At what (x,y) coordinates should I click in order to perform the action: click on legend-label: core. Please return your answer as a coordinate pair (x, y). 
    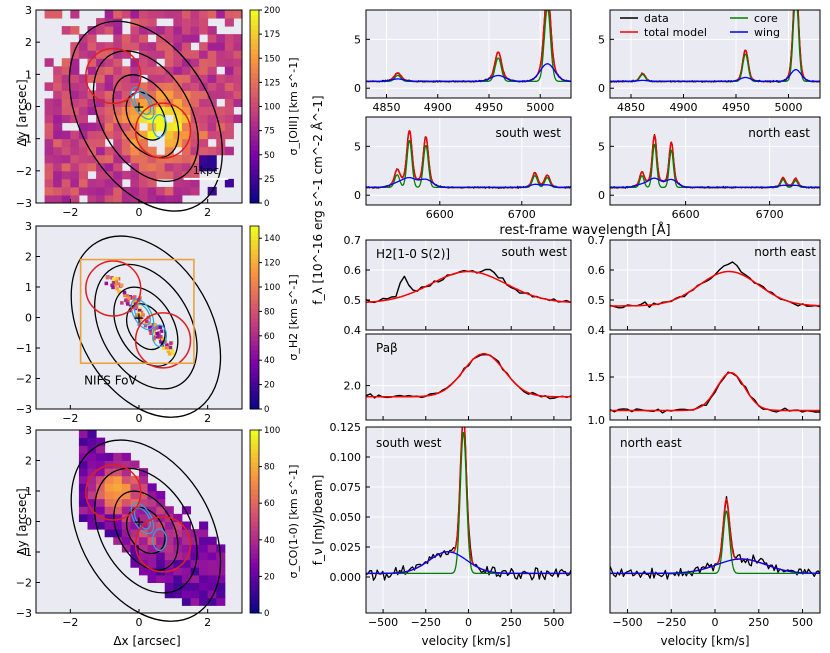
    Looking at the image, I should click on (766, 18).